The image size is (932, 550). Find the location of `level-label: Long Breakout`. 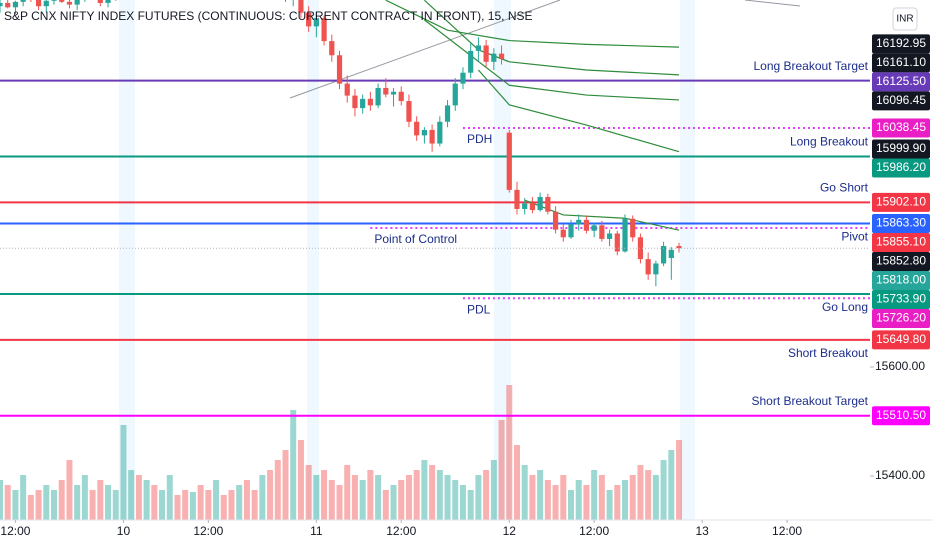

level-label: Long Breakout is located at coordinates (829, 142).